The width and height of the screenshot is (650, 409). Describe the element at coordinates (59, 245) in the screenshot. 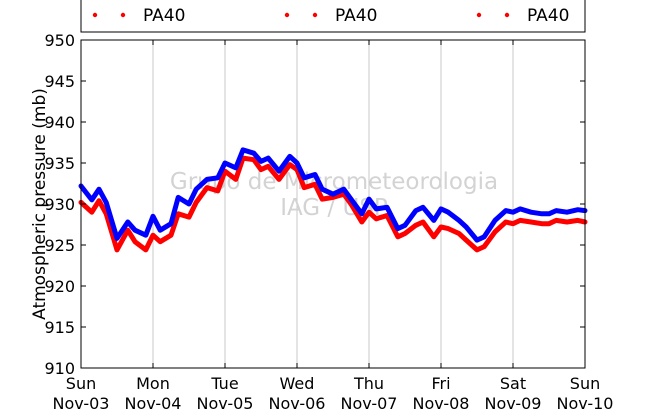

I see `y-tick-label: 925` at that location.